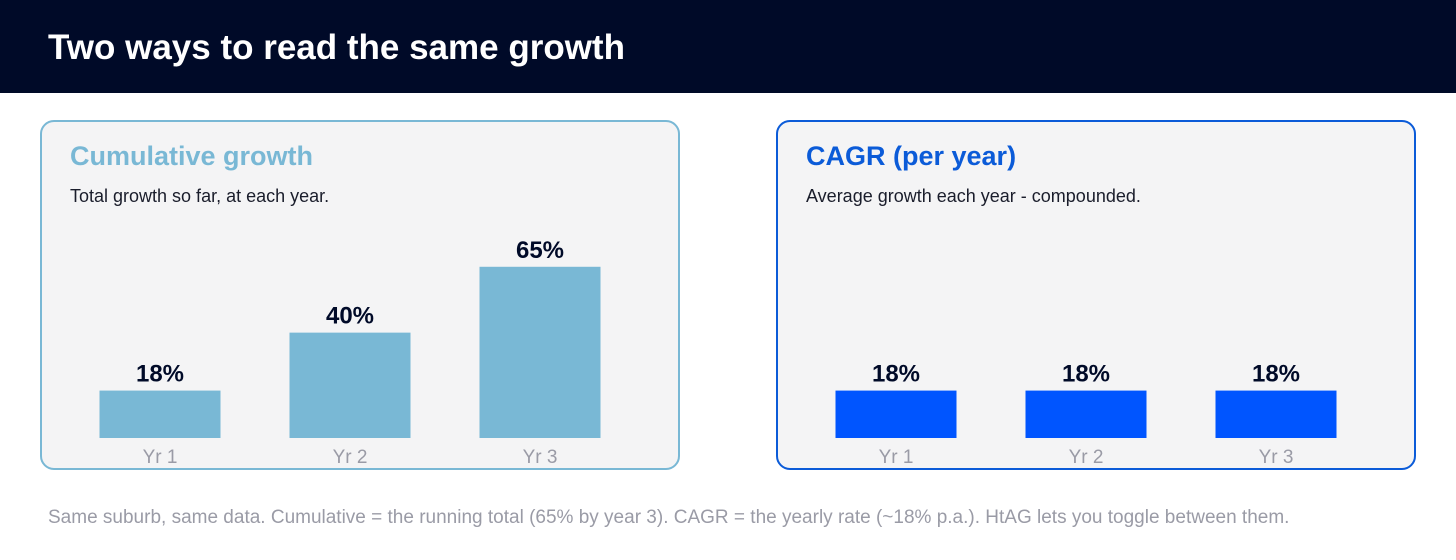 Image resolution: width=1456 pixels, height=560 pixels. What do you see at coordinates (1086, 374) in the screenshot?
I see `cagr-bar-value-label-2: 18%` at bounding box center [1086, 374].